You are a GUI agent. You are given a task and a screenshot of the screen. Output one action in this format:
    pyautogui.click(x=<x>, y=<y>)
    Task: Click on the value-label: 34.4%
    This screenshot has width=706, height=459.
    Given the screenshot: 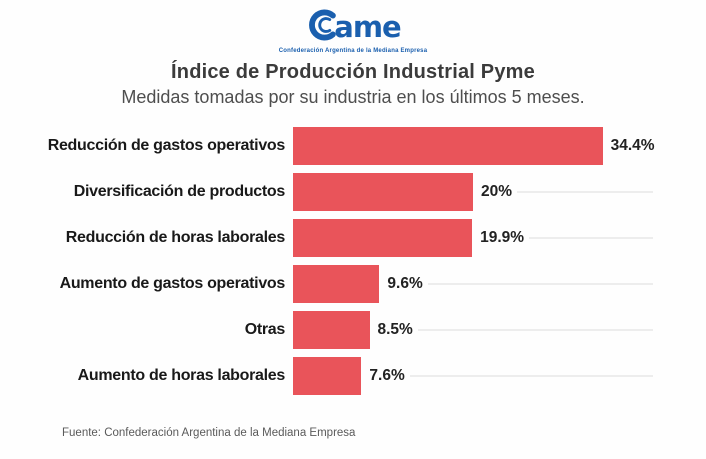 What is the action you would take?
    pyautogui.click(x=631, y=146)
    